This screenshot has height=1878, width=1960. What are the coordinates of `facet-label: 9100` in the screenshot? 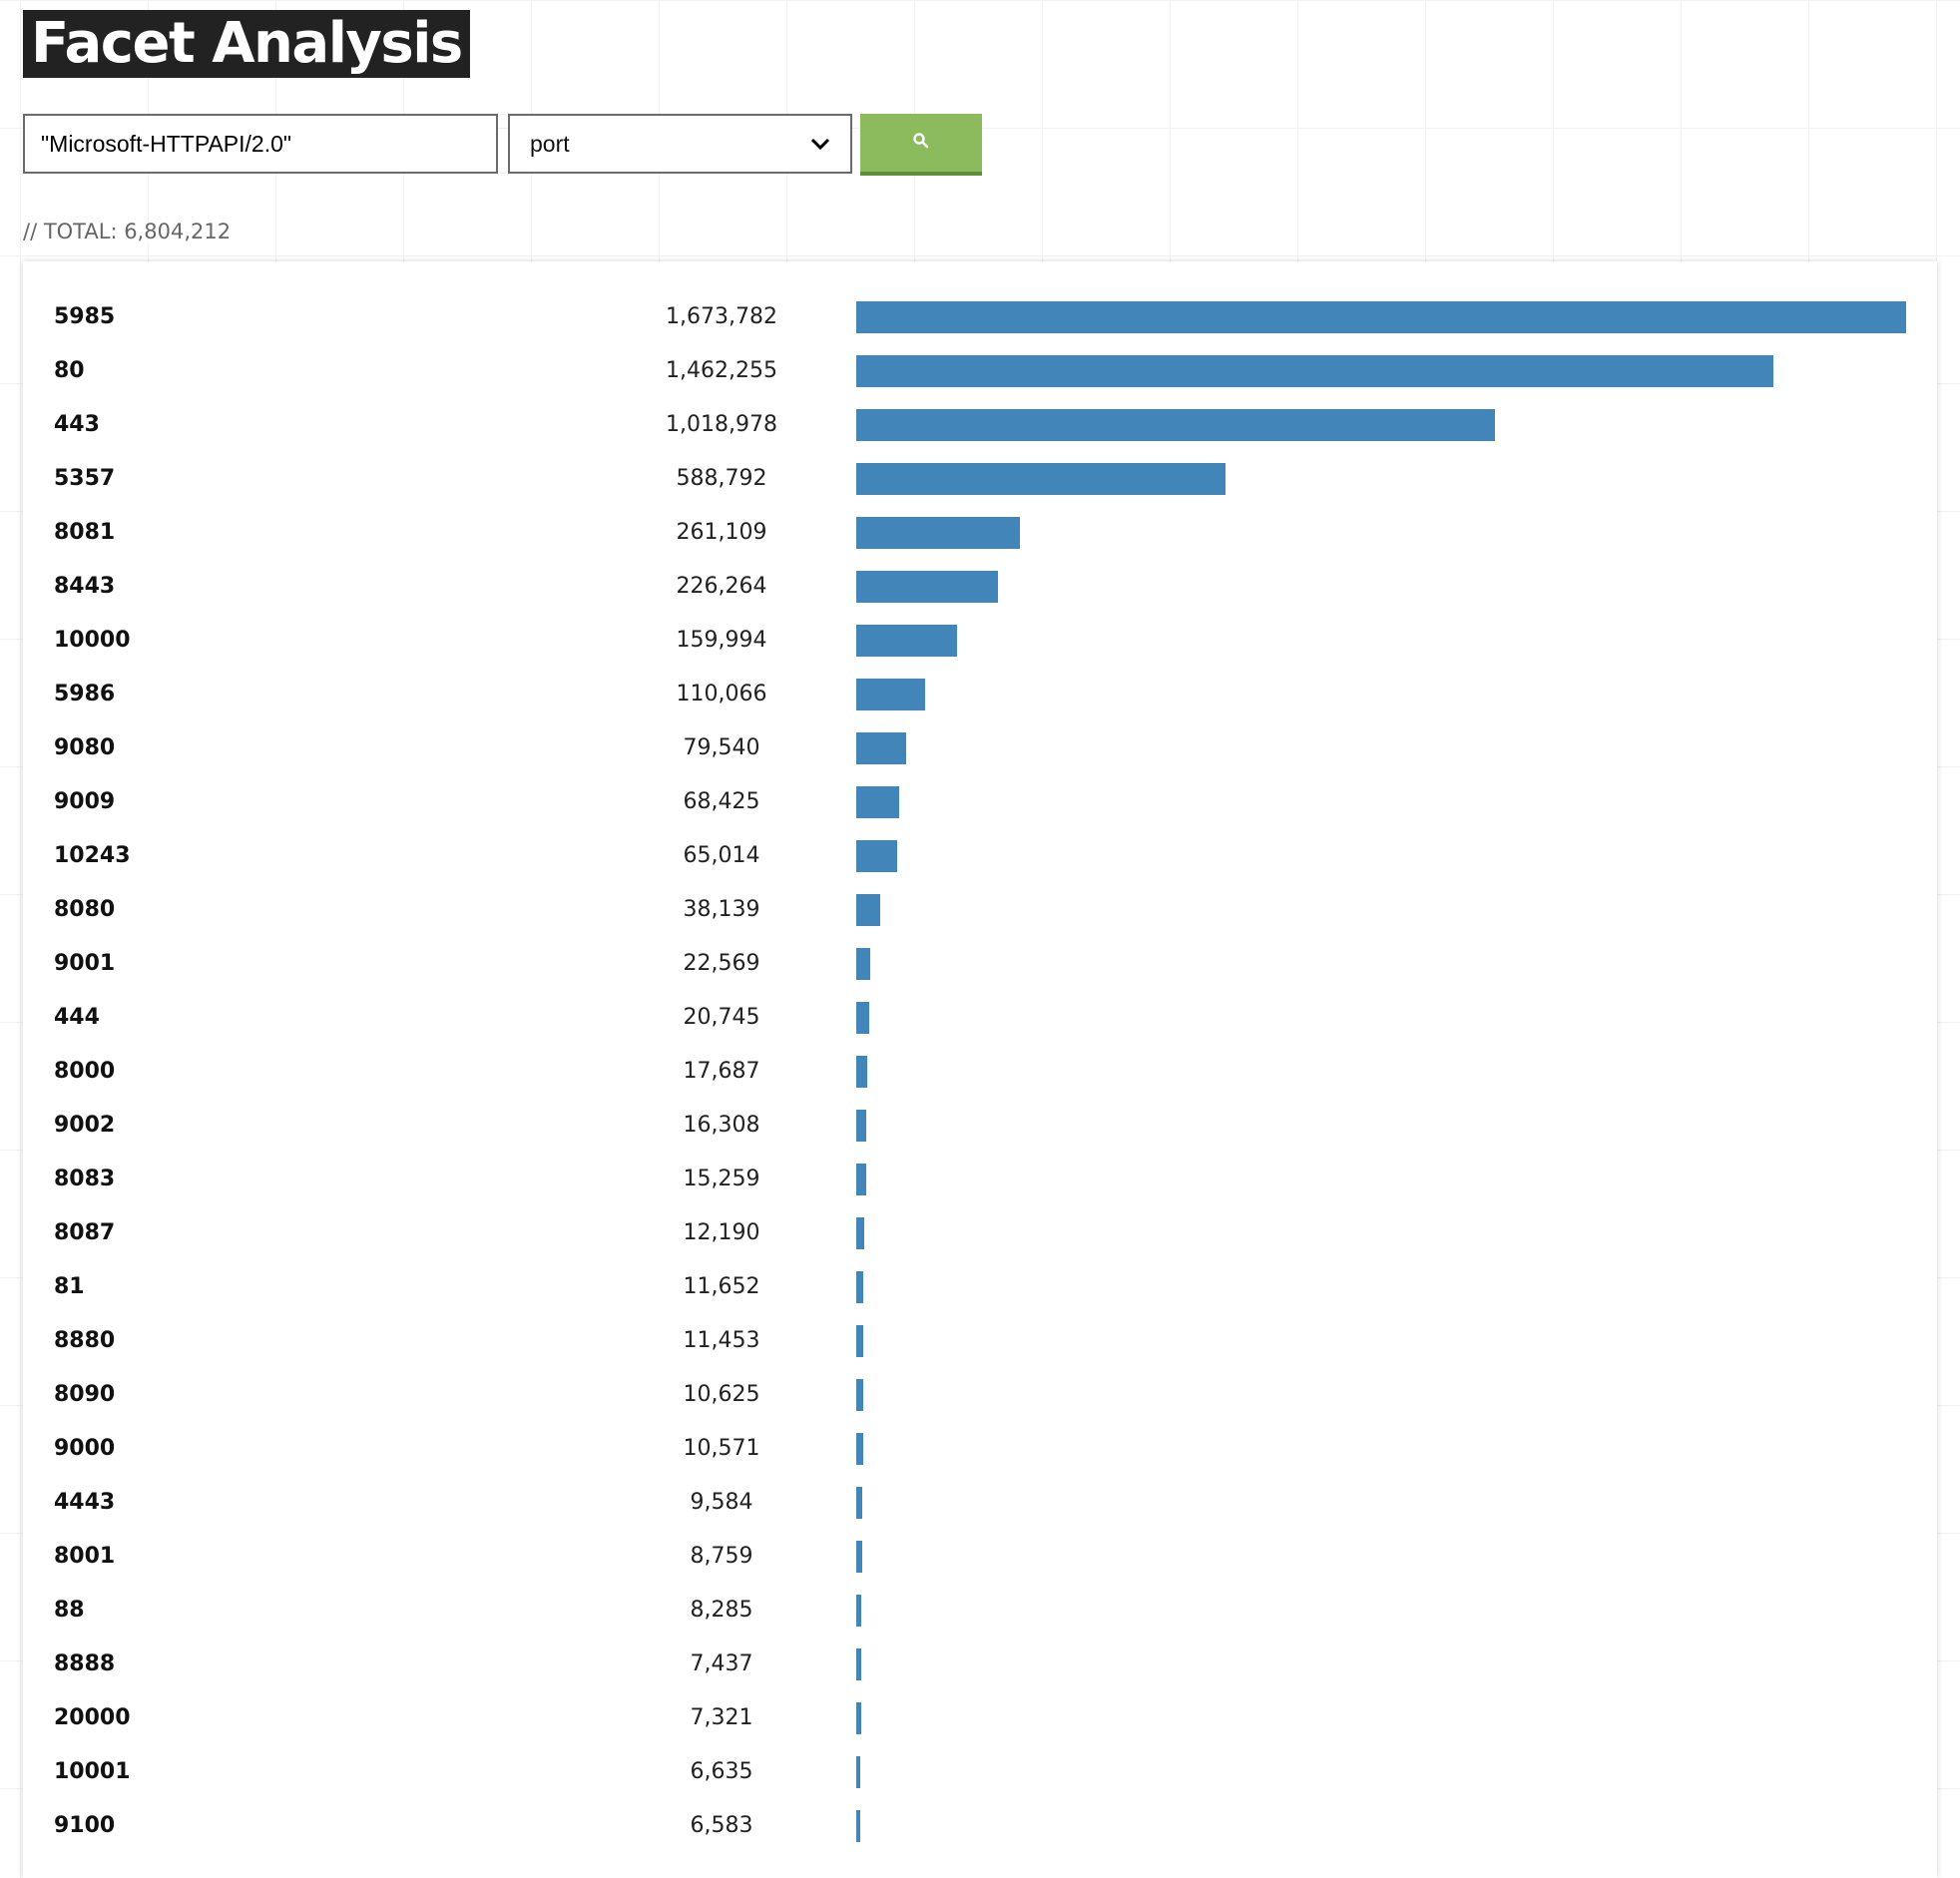 It's located at (85, 1825).